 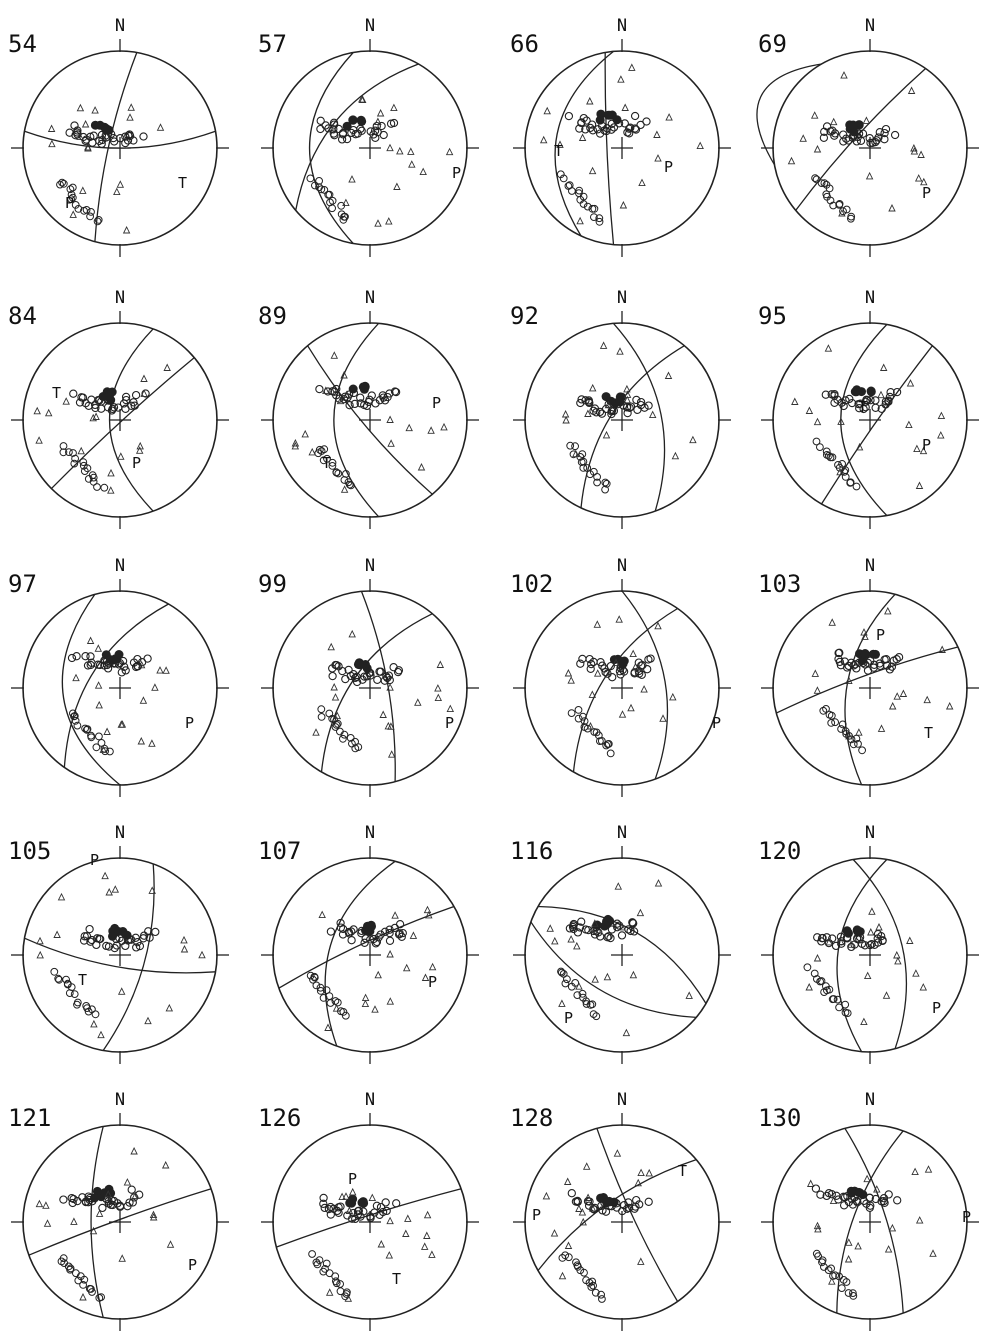 I want to click on stereonet-panel-120: N 120 P, so click(x=868, y=943).